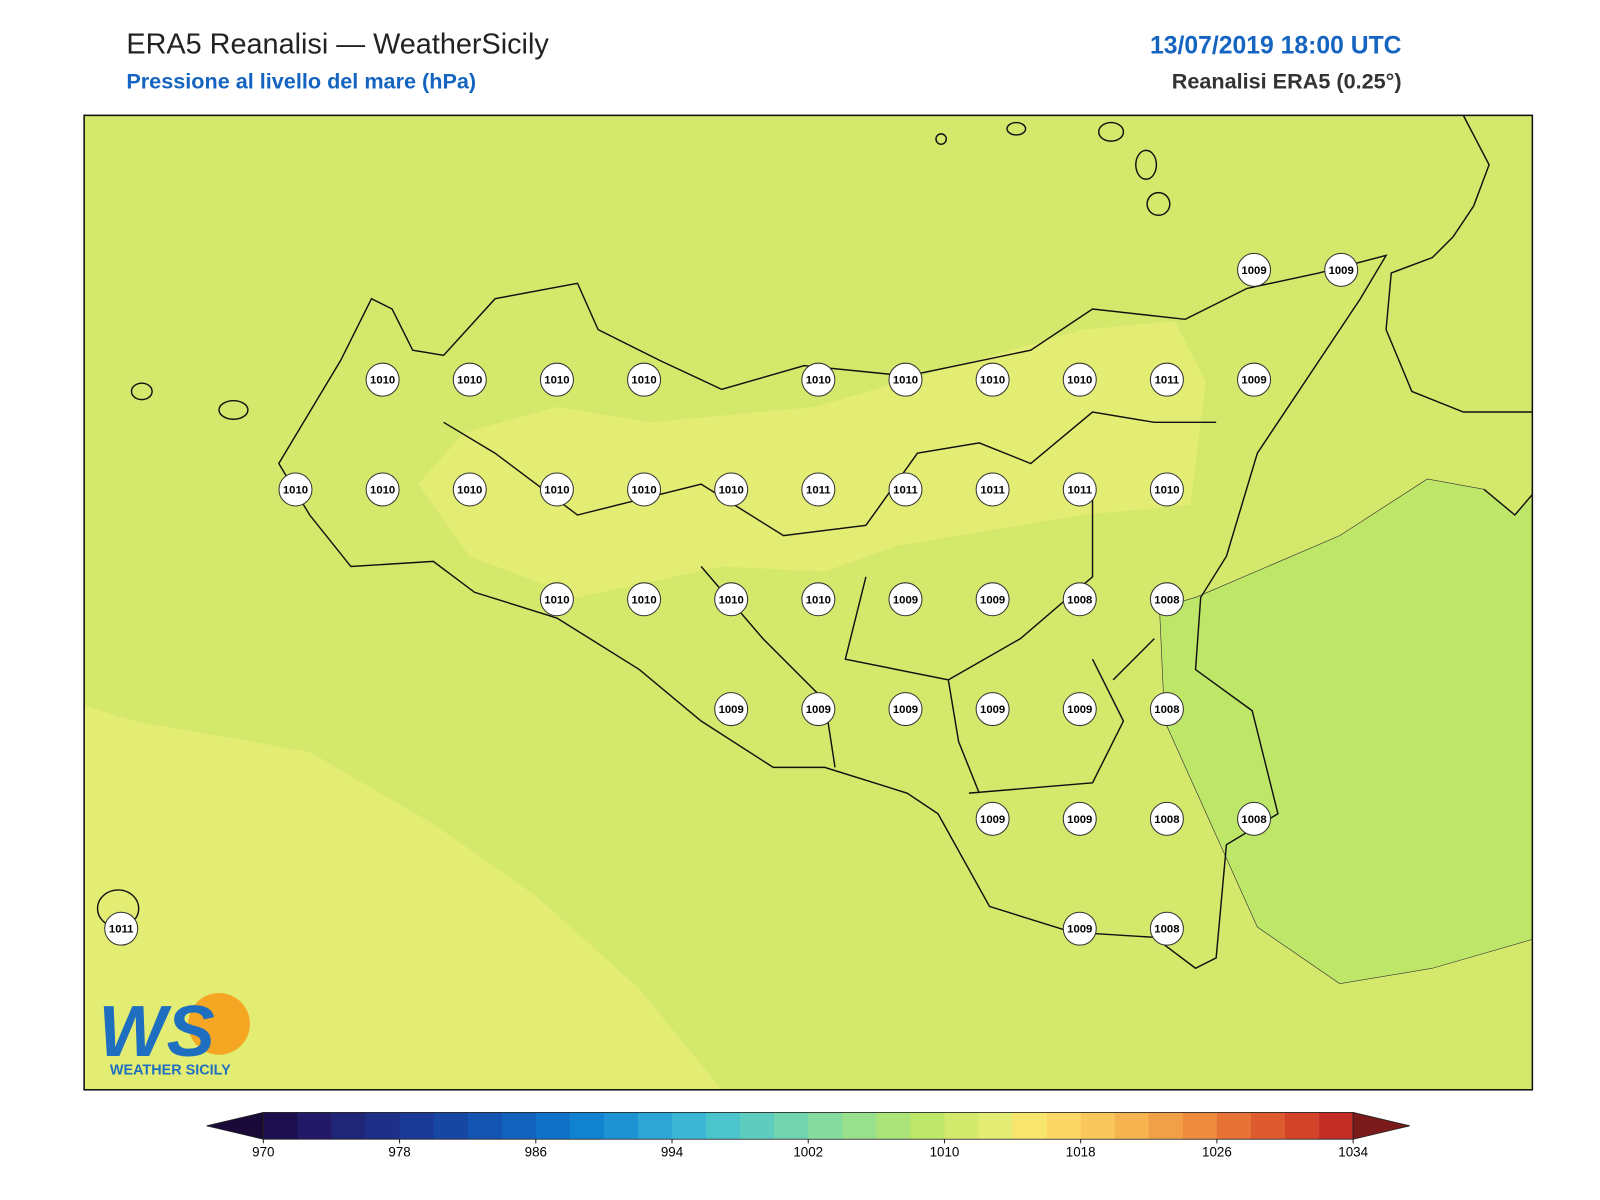 The height and width of the screenshot is (1200, 1600). What do you see at coordinates (945, 1152) in the screenshot?
I see `colorbar-tick-label: 1010` at bounding box center [945, 1152].